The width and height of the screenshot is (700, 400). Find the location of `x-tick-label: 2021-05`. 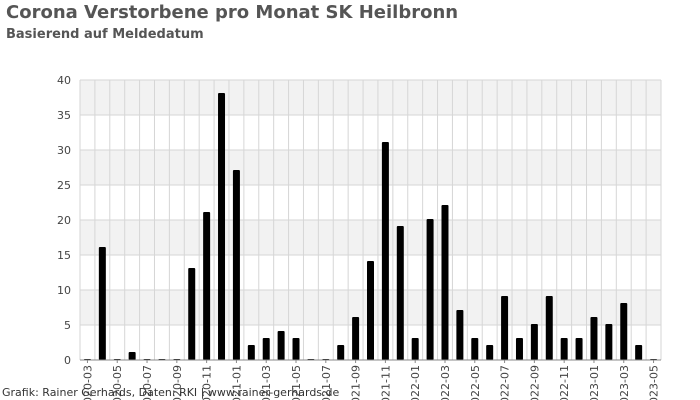

x-tick-label: 2021-05 is located at coordinates (296, 382).